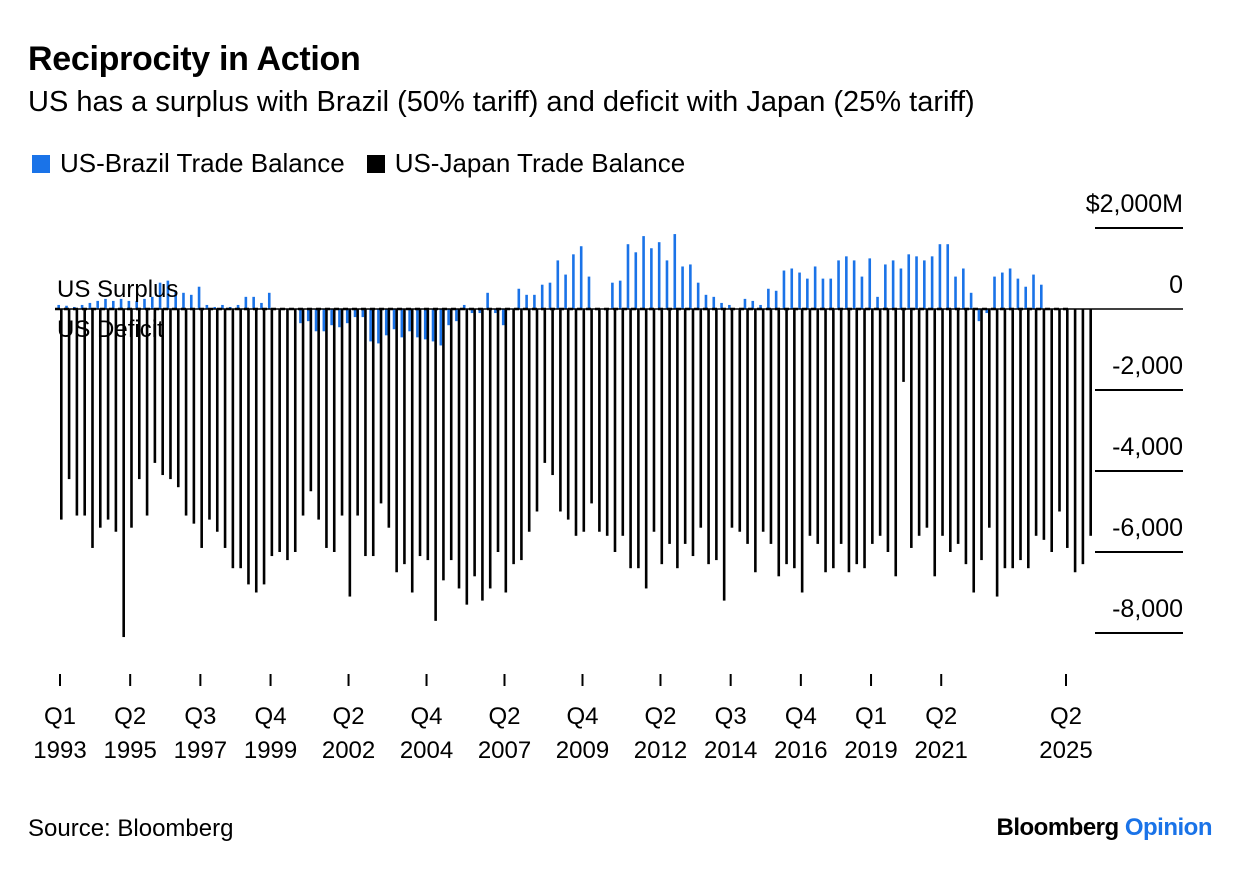 This screenshot has height=872, width=1240. Describe the element at coordinates (730, 750) in the screenshot. I see `x-tick-label-year: 2014` at that location.